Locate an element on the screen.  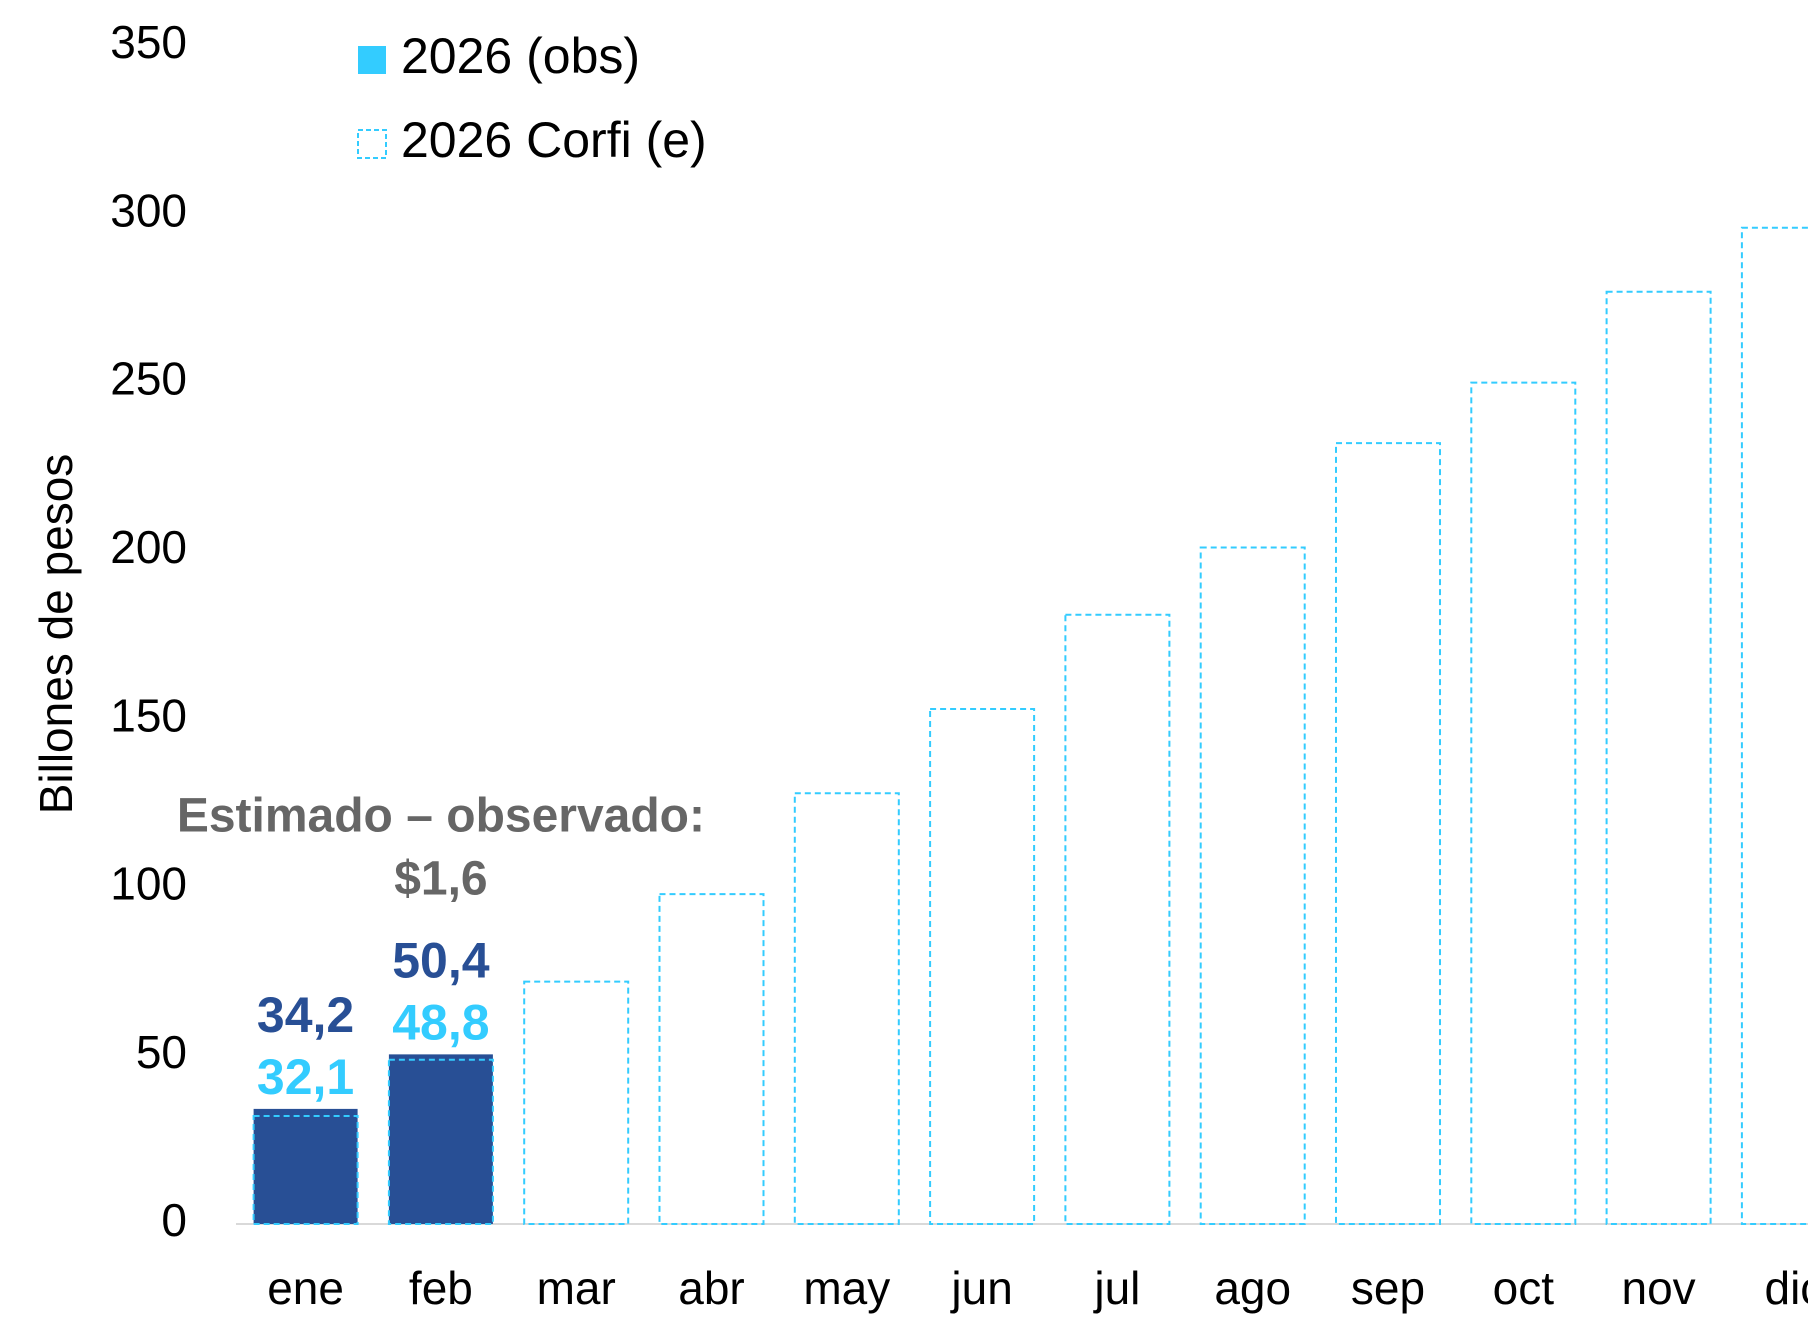
x-tick-label: feb is located at coordinates (441, 1288).